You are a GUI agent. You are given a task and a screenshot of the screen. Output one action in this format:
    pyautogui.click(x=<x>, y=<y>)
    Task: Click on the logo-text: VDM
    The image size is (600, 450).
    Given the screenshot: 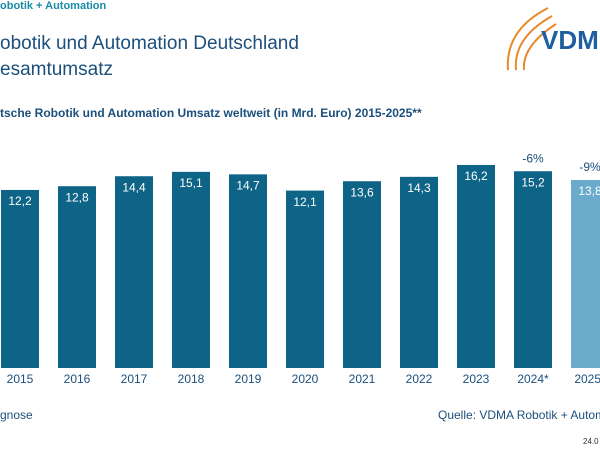 What is the action you would take?
    pyautogui.click(x=570, y=40)
    